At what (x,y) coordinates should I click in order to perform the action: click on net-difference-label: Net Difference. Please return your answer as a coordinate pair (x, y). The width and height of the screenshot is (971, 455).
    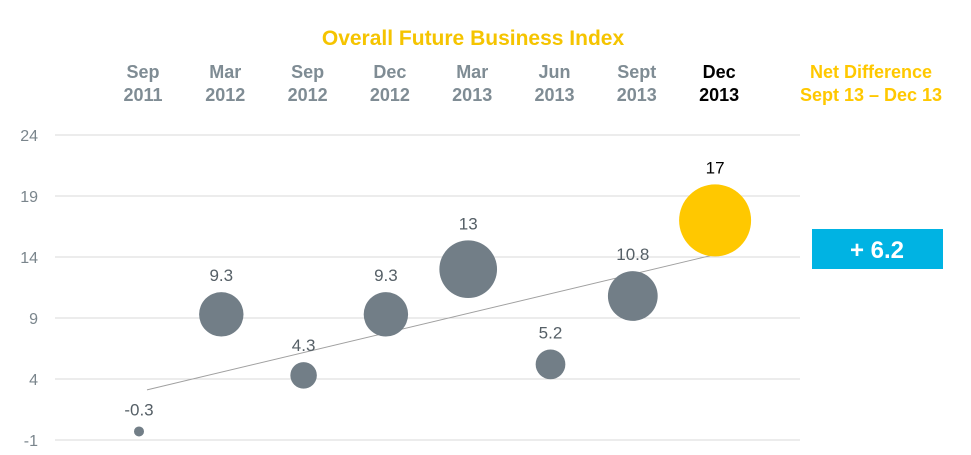
    Looking at the image, I should click on (871, 72).